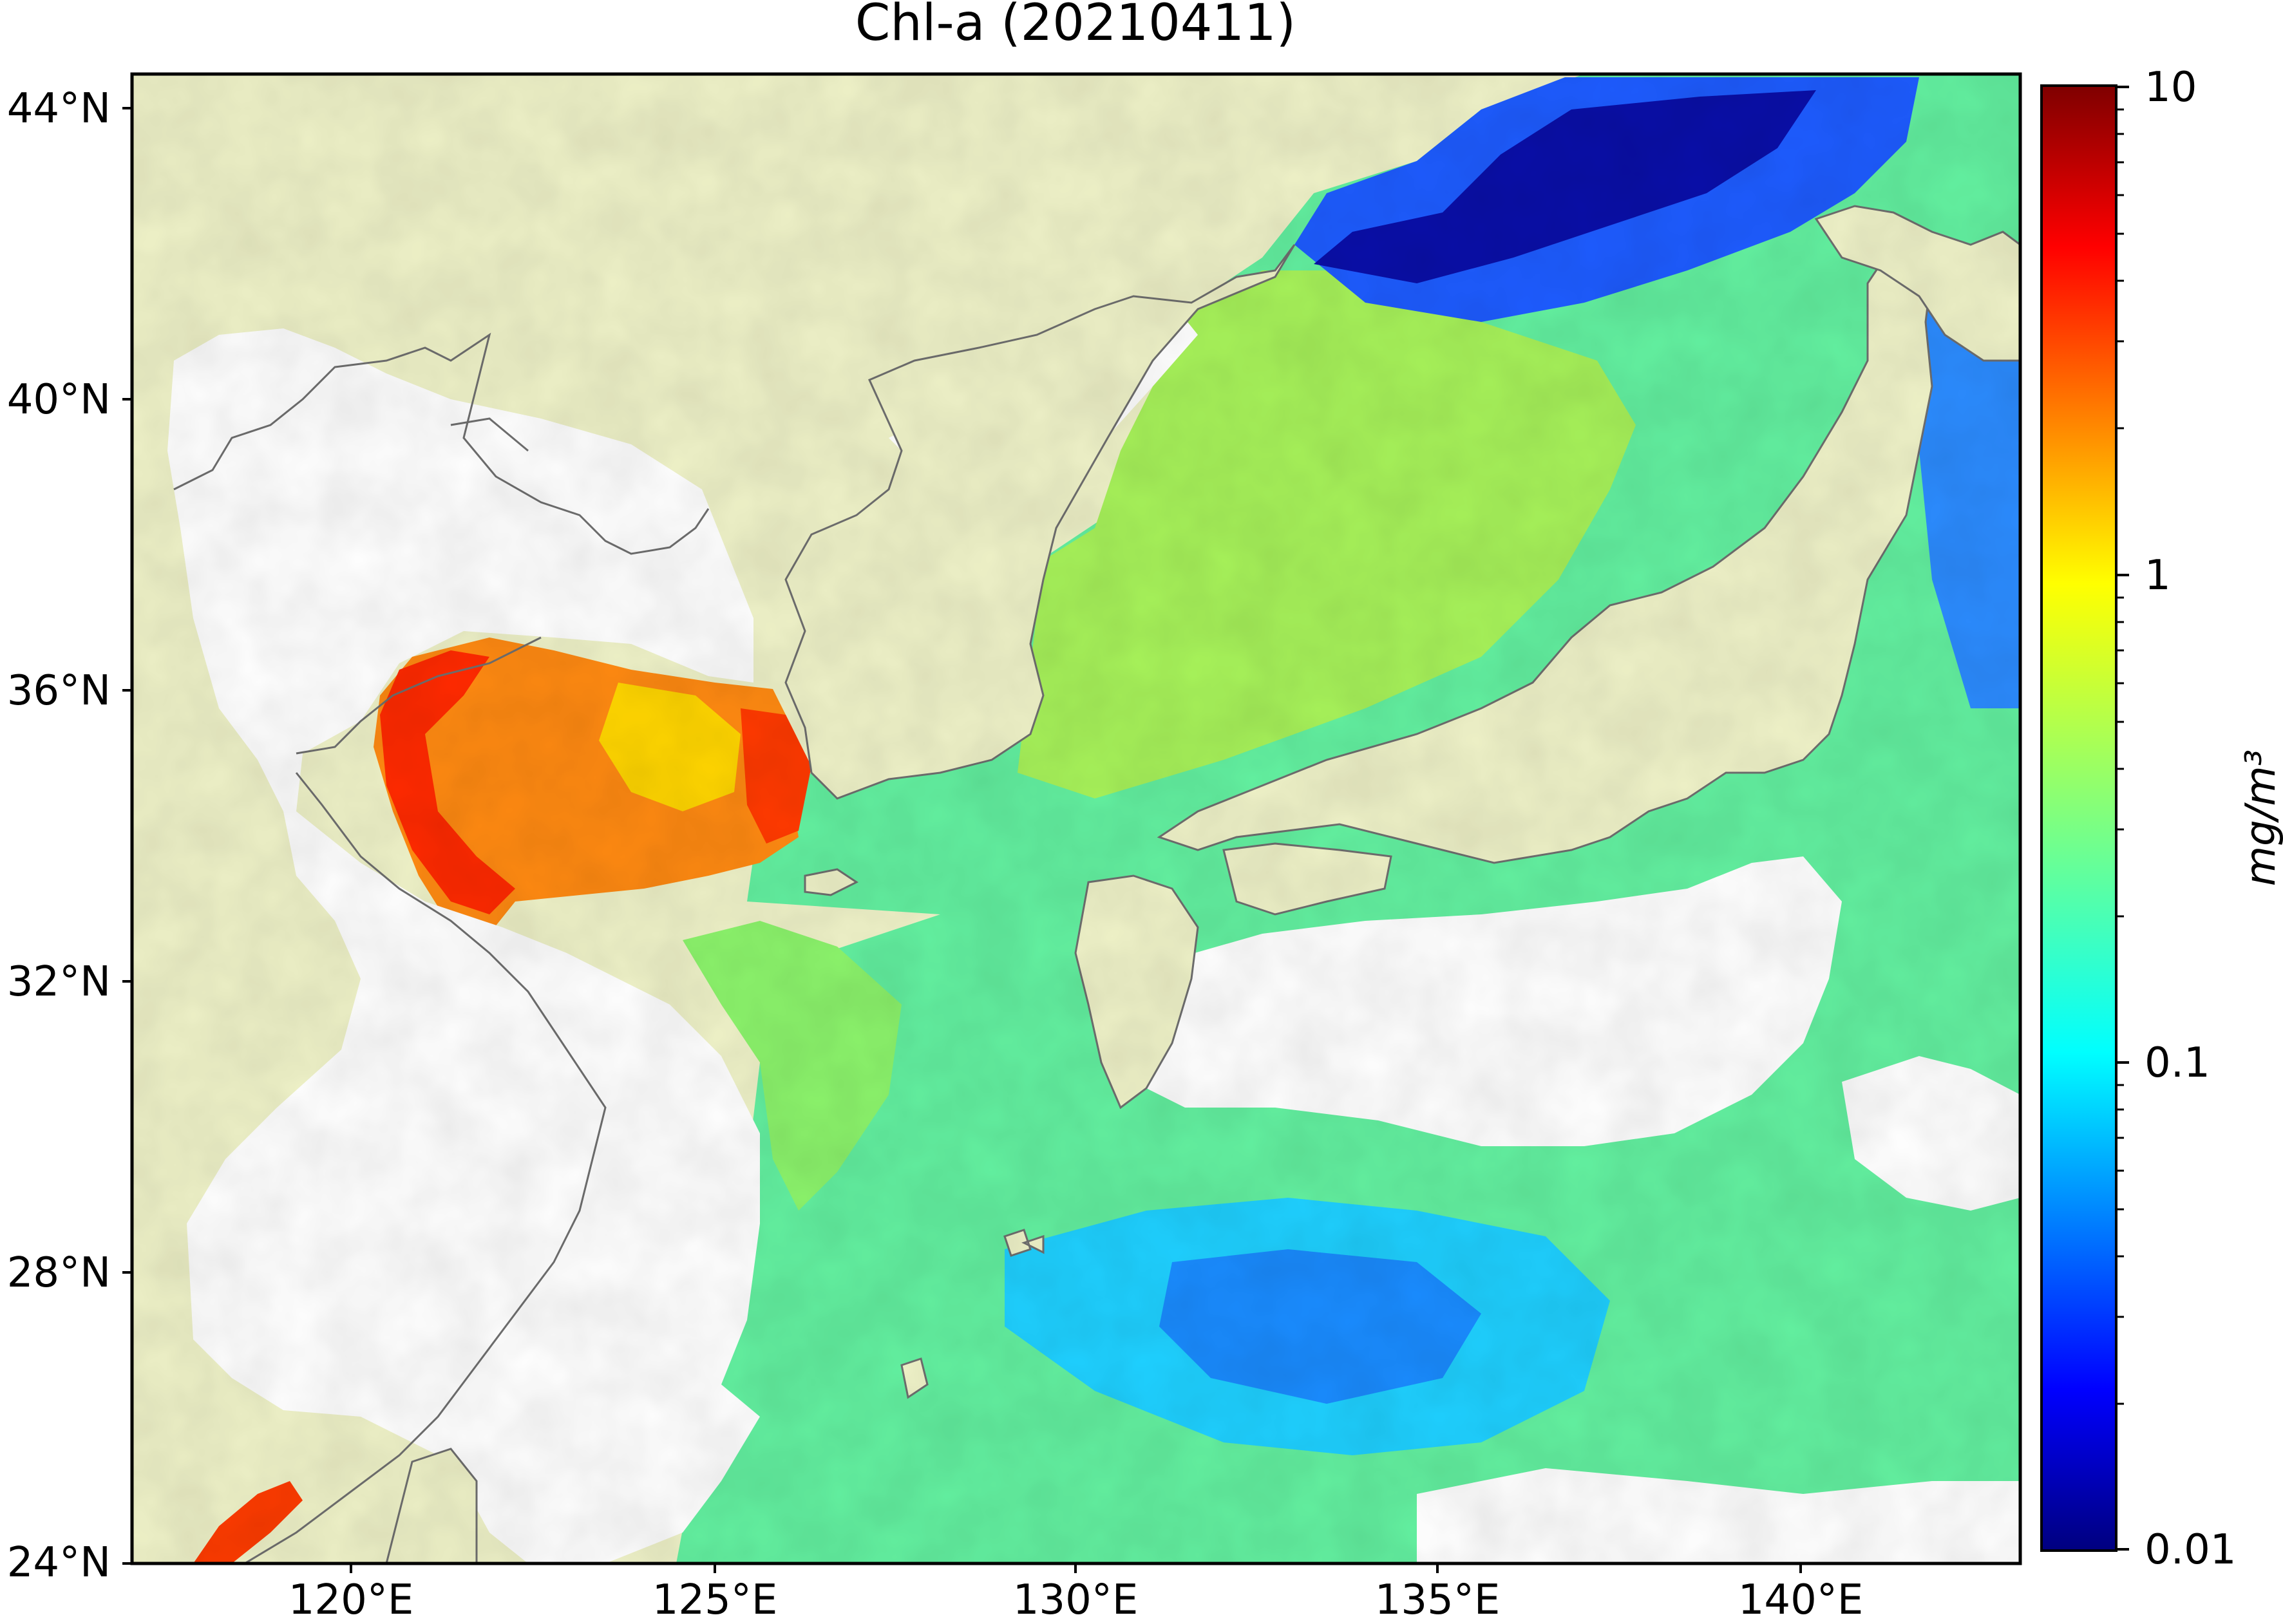 The height and width of the screenshot is (1624, 2283). I want to click on lon-label-135: 135°E, so click(1438, 1600).